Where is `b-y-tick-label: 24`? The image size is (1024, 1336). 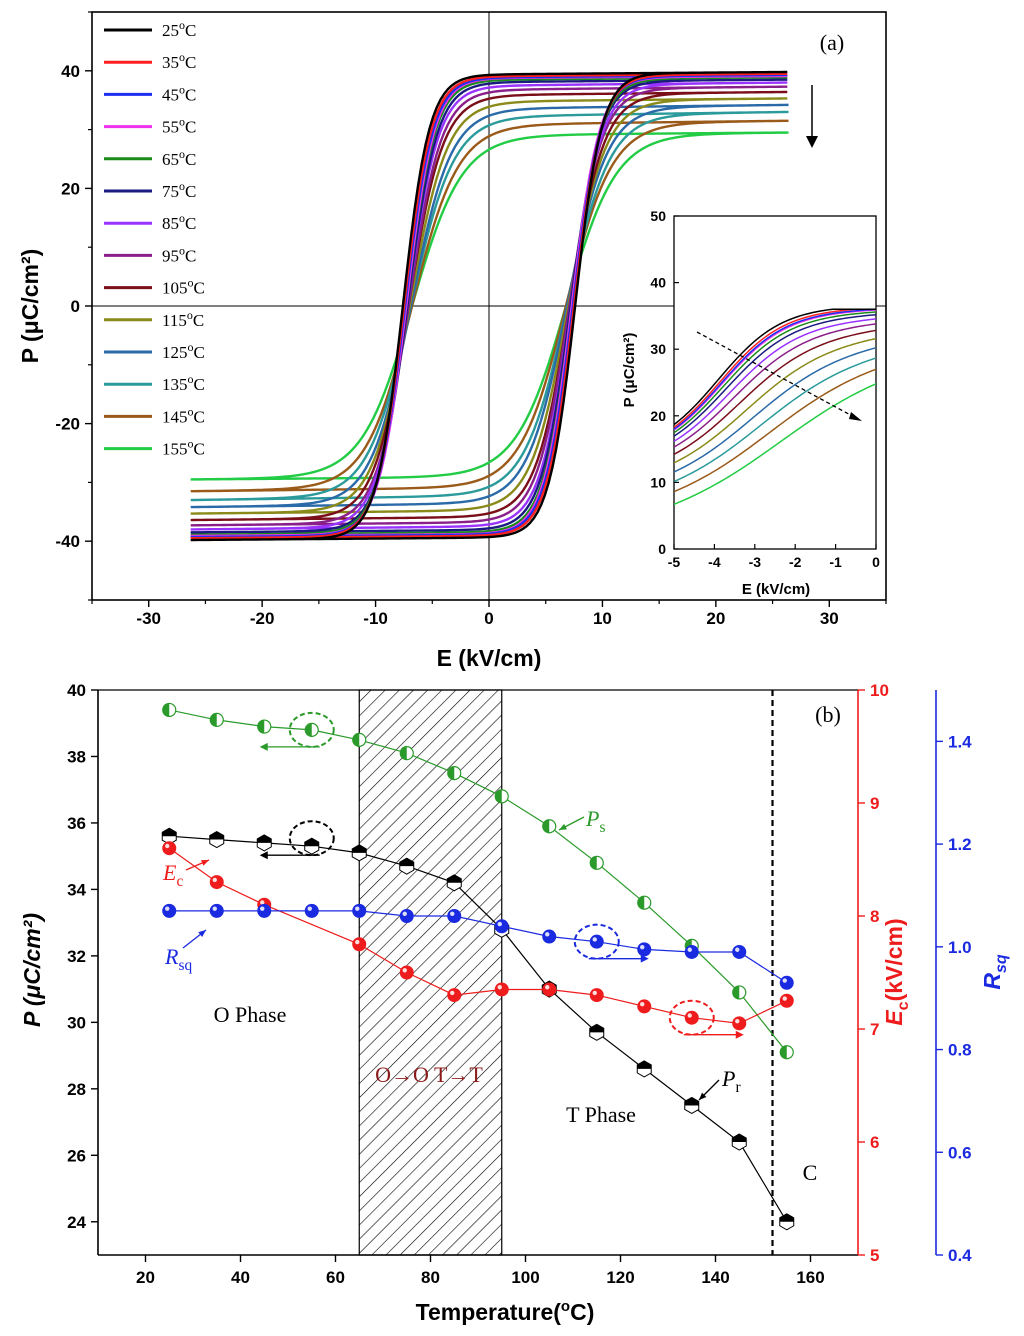
b-y-tick-label: 24 is located at coordinates (76, 1222).